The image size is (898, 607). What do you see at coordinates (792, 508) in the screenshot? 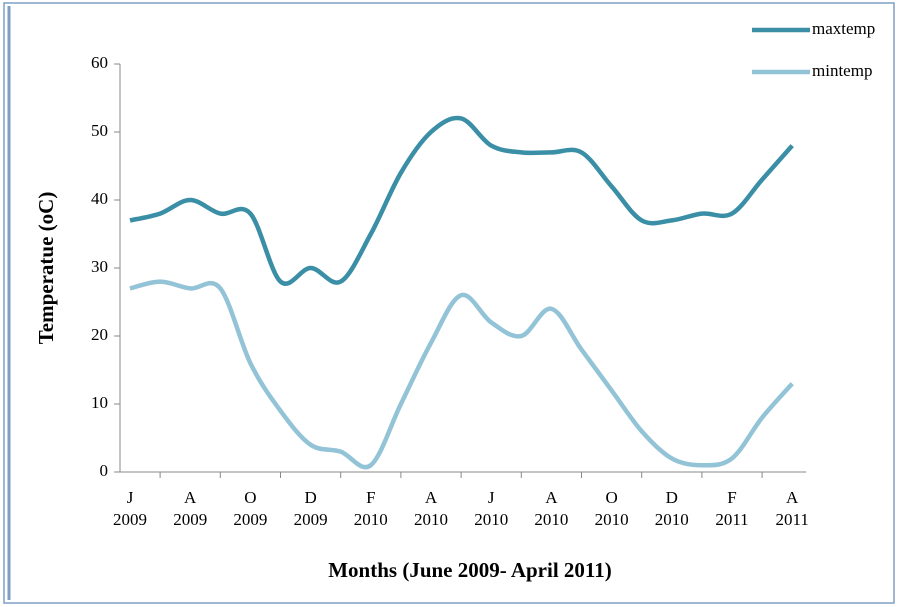
I see `x-tick-label: A 2011` at bounding box center [792, 508].